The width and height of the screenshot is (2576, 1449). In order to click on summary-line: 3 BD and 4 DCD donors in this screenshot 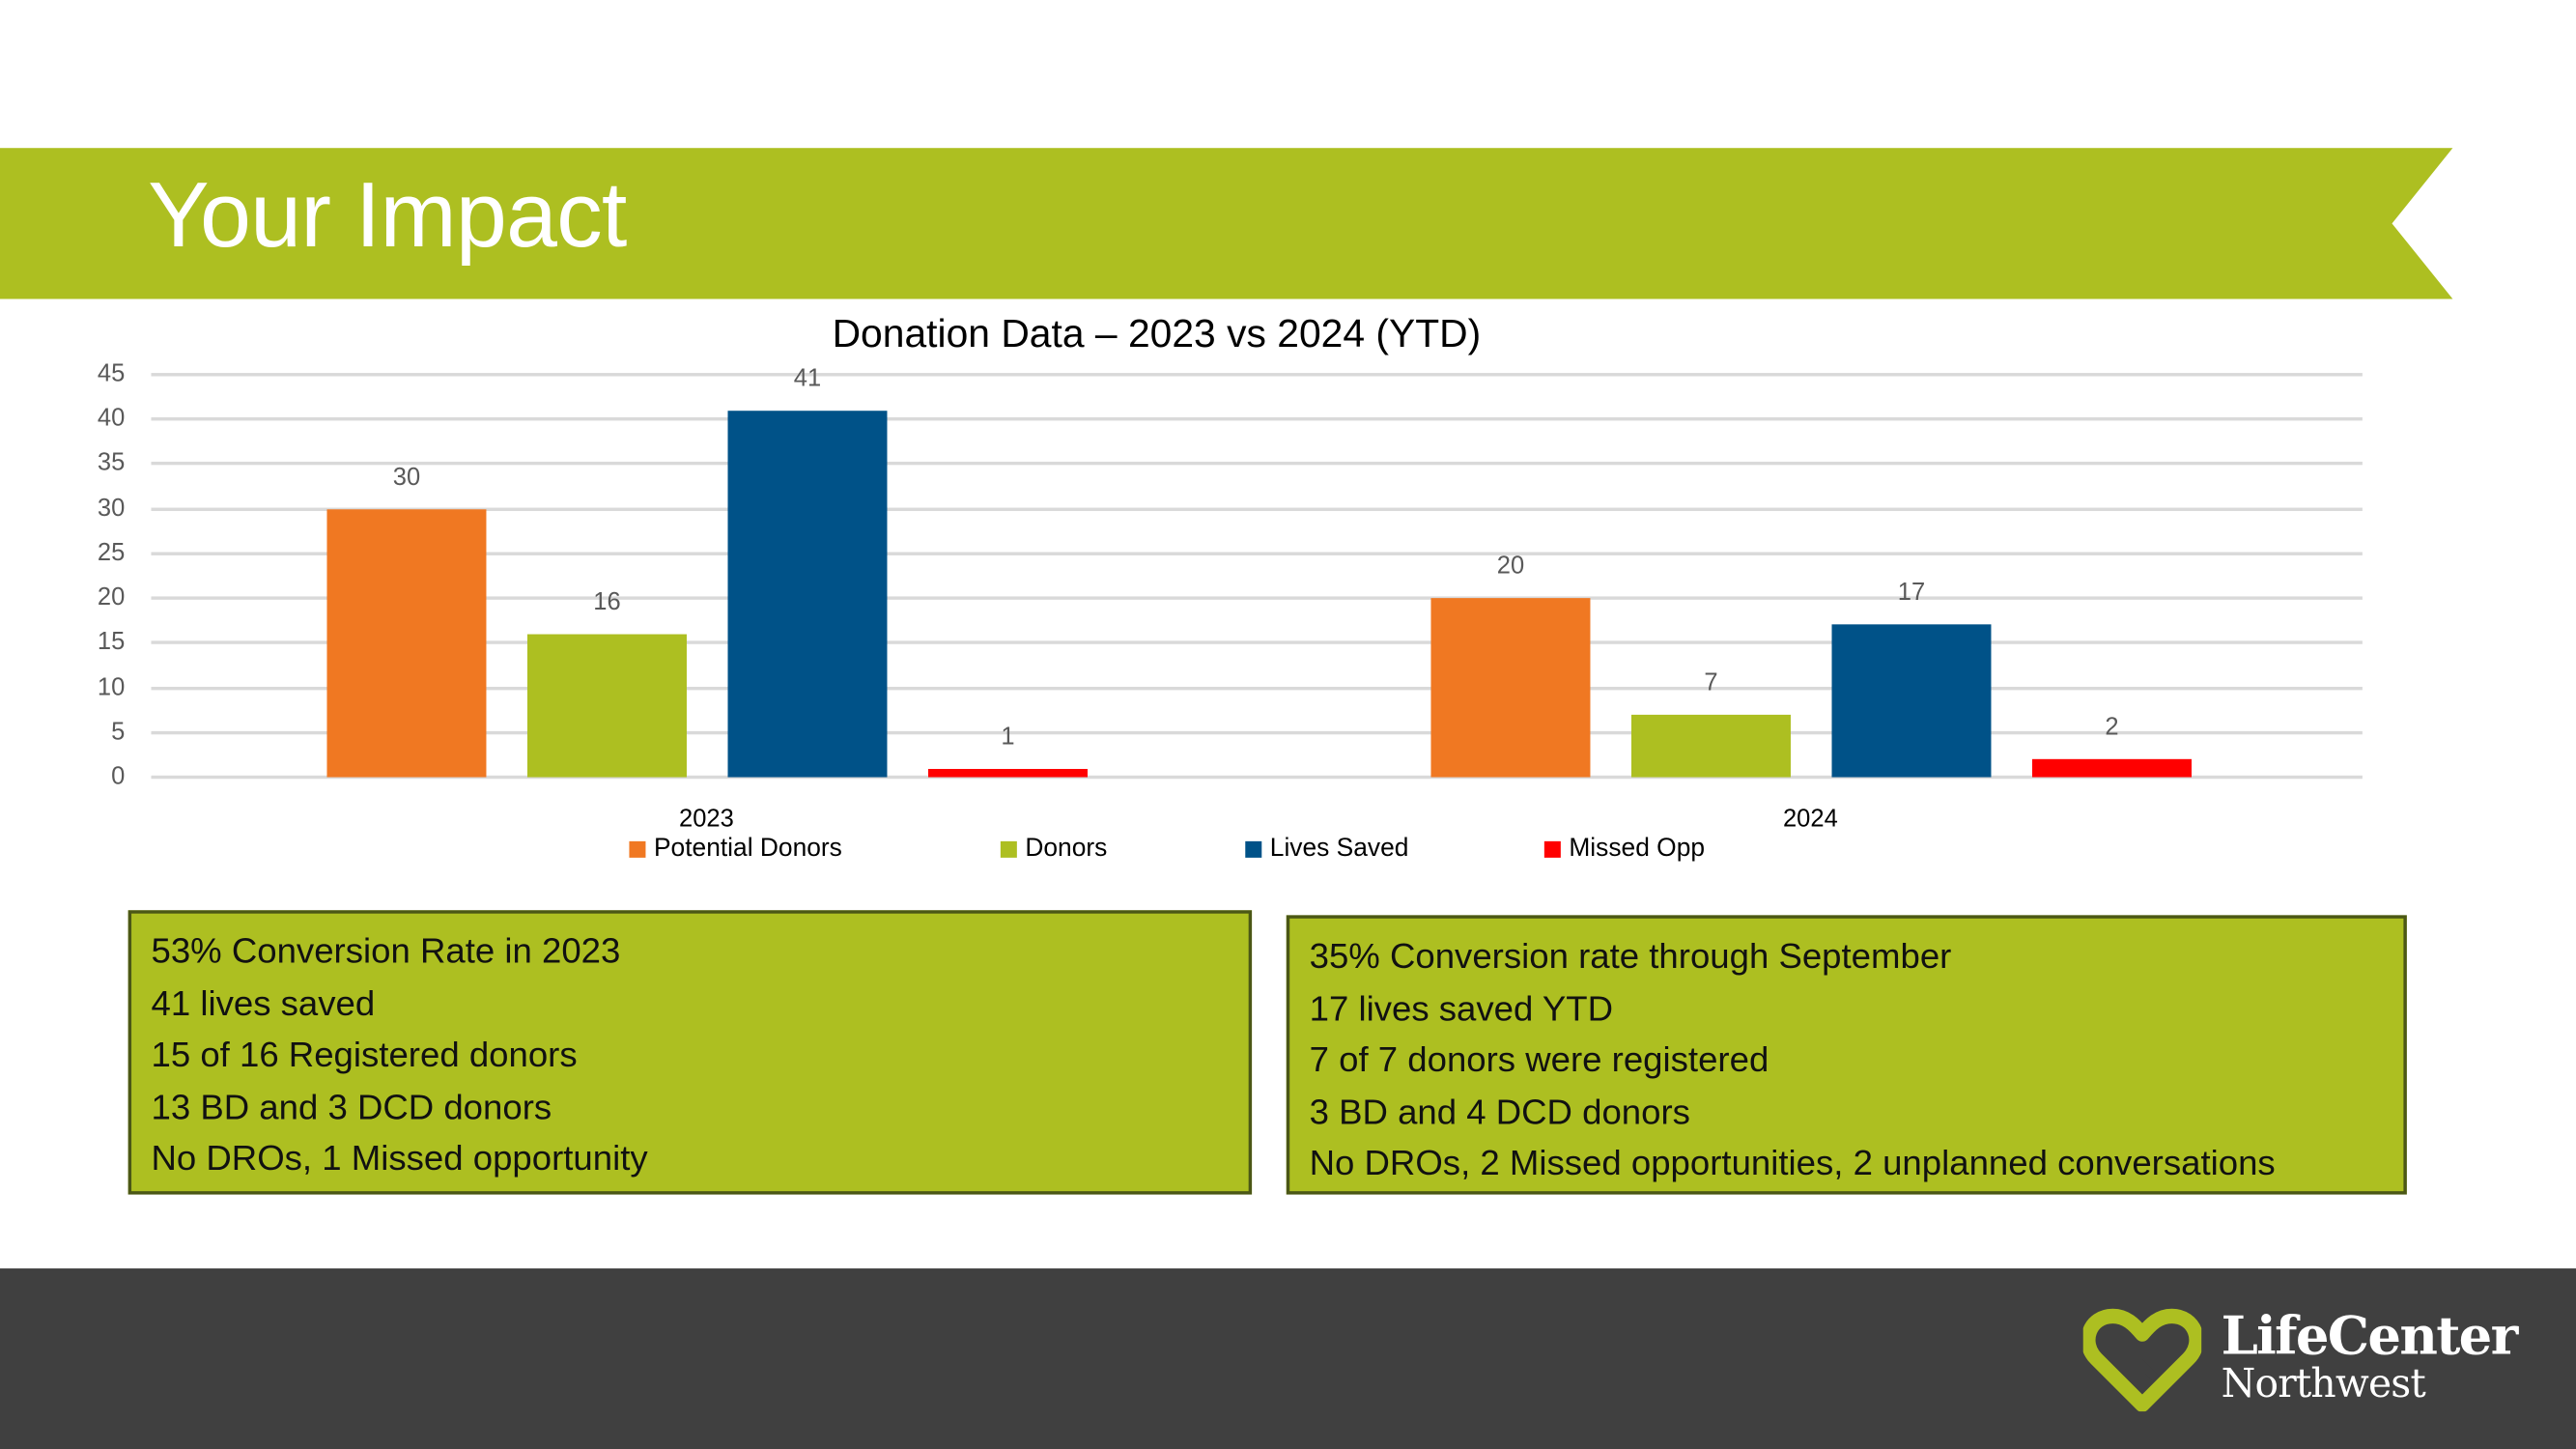, I will do `click(1499, 1112)`.